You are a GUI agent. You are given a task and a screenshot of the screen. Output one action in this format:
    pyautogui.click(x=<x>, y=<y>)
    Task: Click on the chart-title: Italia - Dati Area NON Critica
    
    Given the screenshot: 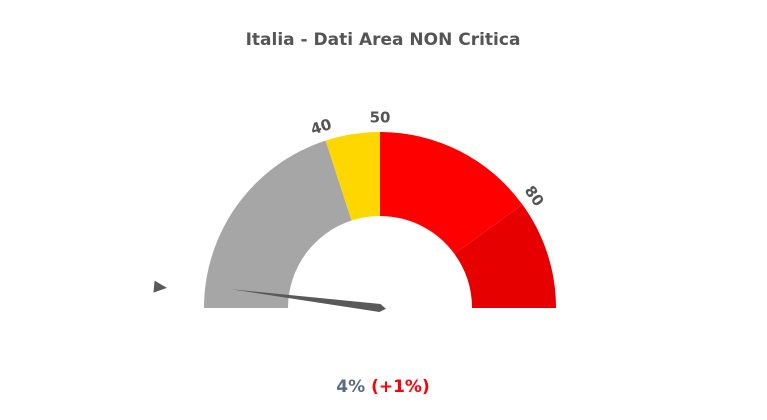 What is the action you would take?
    pyautogui.click(x=383, y=40)
    